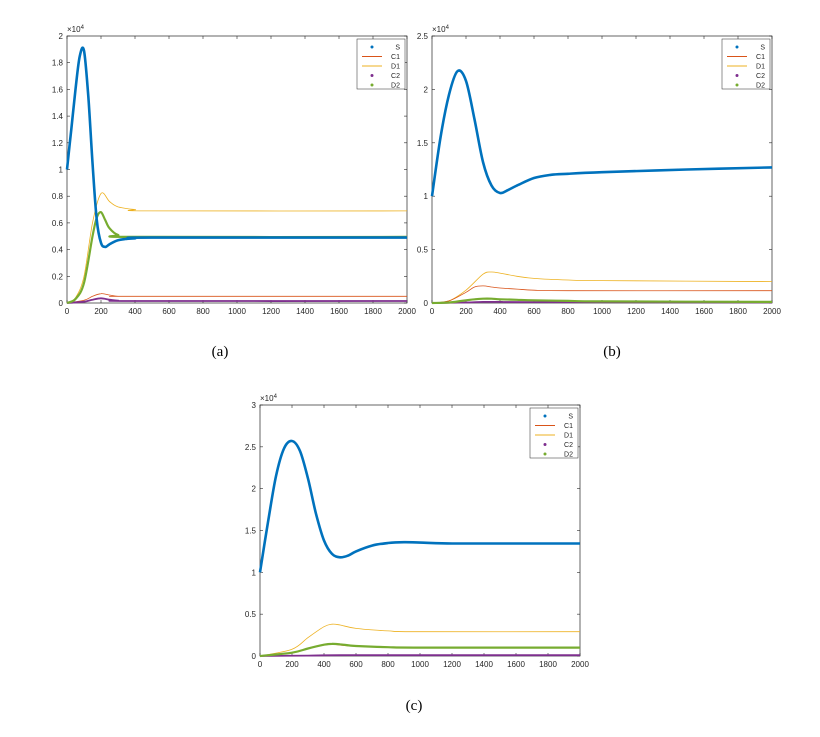 The image size is (820, 737). What do you see at coordinates (58, 89) in the screenshot?
I see `y-tick-label: 1.6` at bounding box center [58, 89].